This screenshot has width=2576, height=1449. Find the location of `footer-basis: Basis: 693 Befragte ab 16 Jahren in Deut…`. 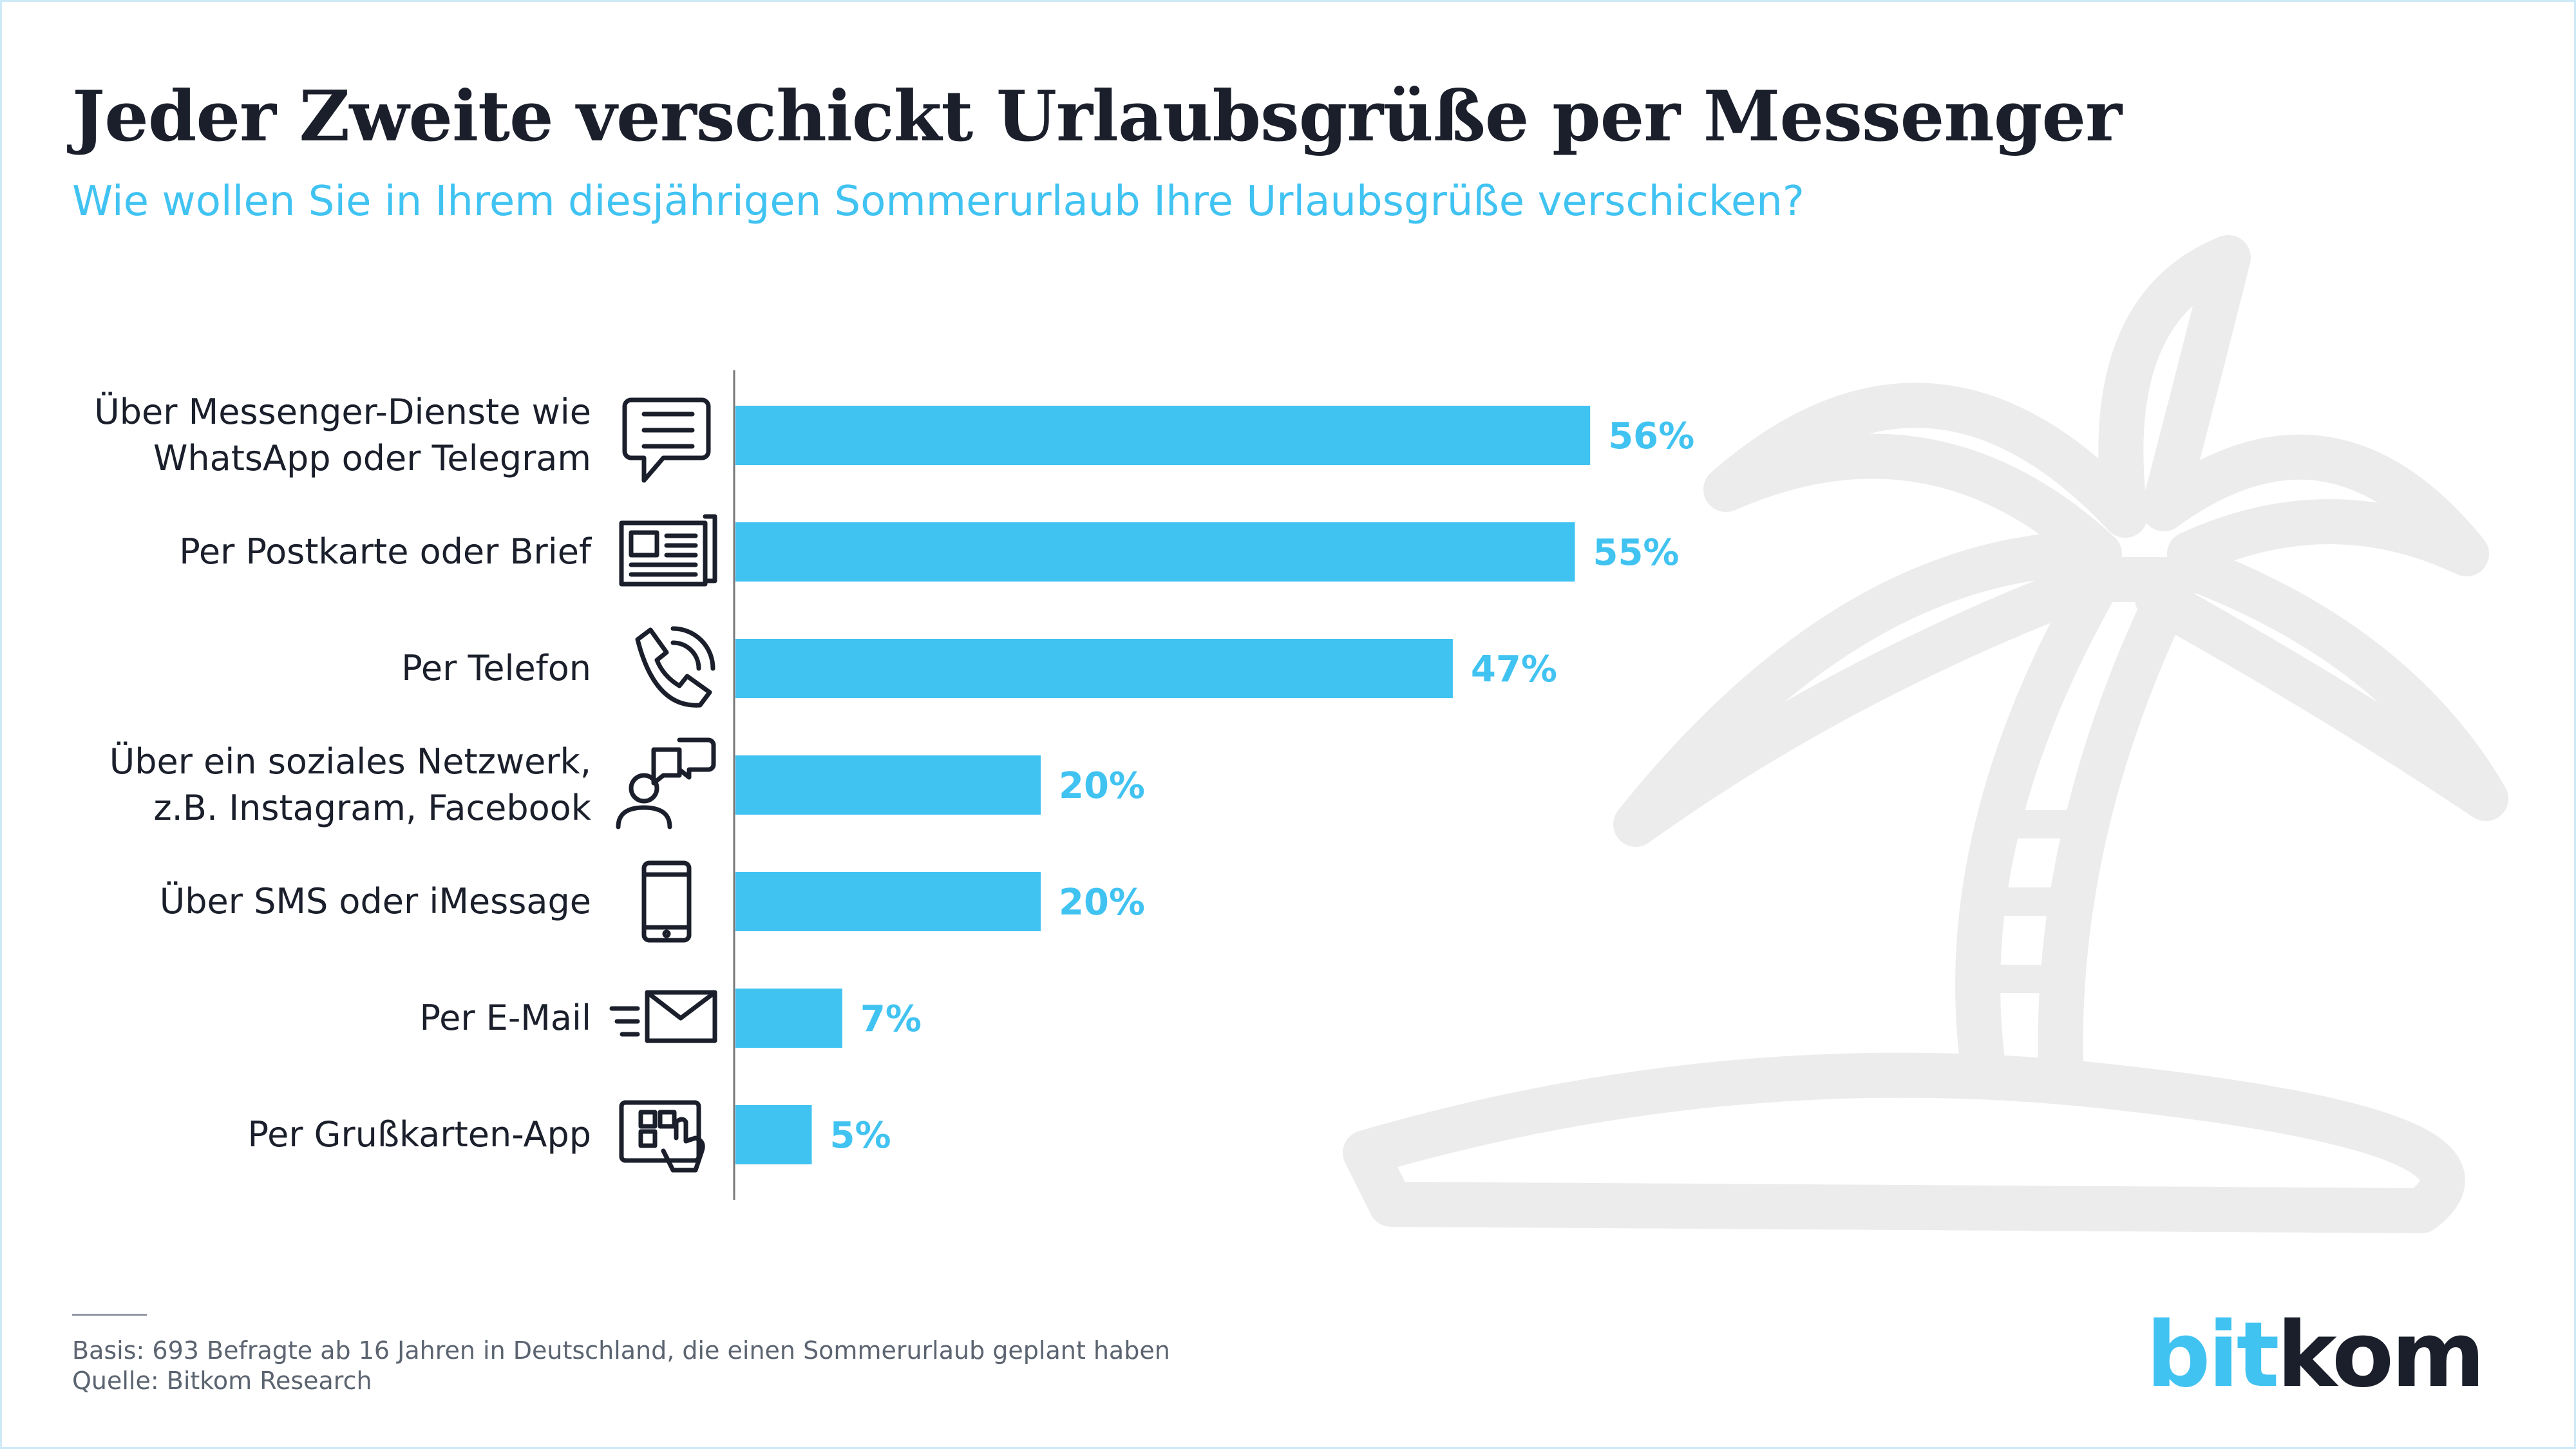

footer-basis: Basis: 693 Befragte ab 16 Jahren in Deut… is located at coordinates (621, 1351).